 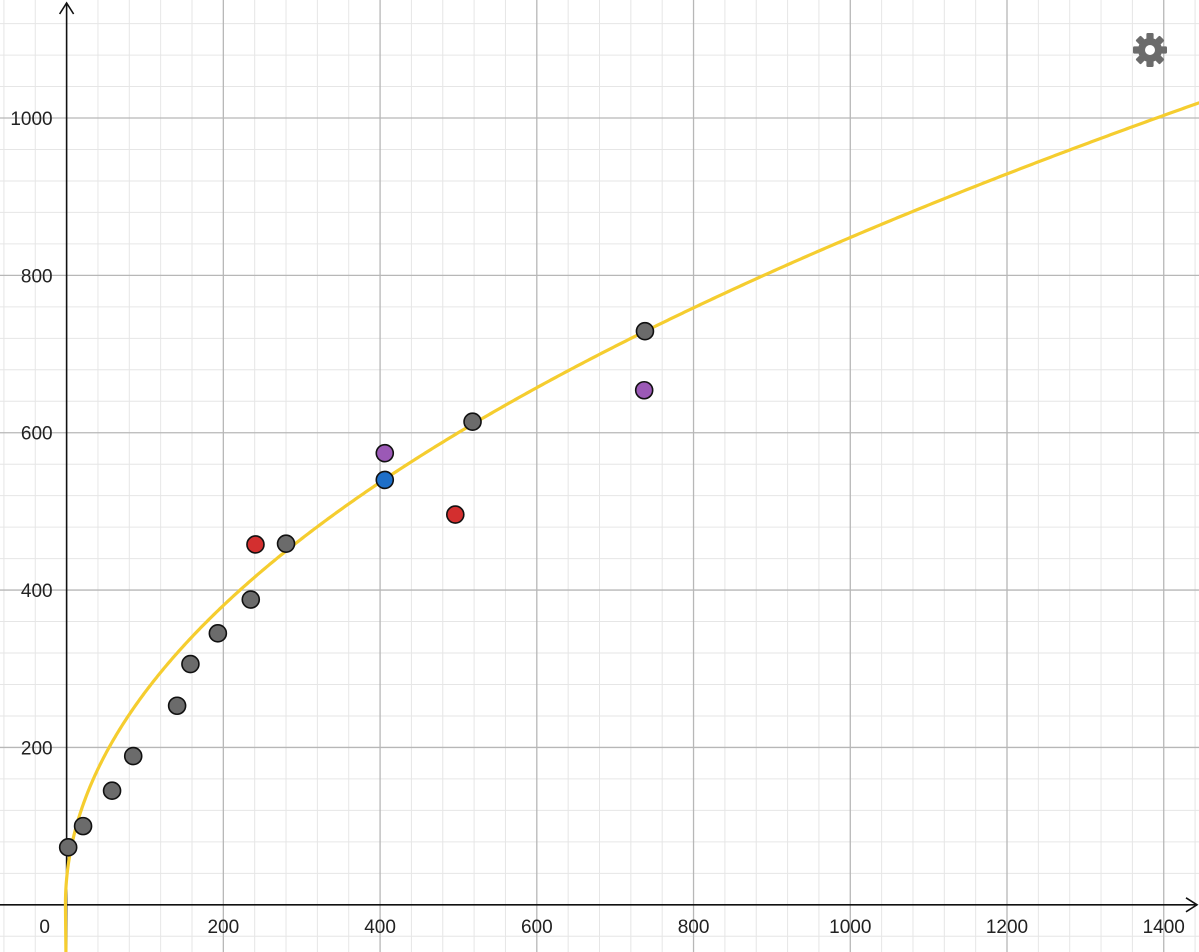 What do you see at coordinates (37, 276) in the screenshot?
I see `y-tick-label: 800` at bounding box center [37, 276].